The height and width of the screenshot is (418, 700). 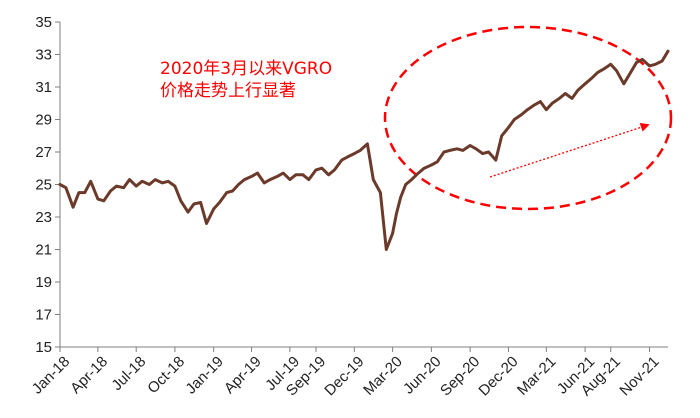 I want to click on x-tick-label: Jul-18, so click(x=128, y=373).